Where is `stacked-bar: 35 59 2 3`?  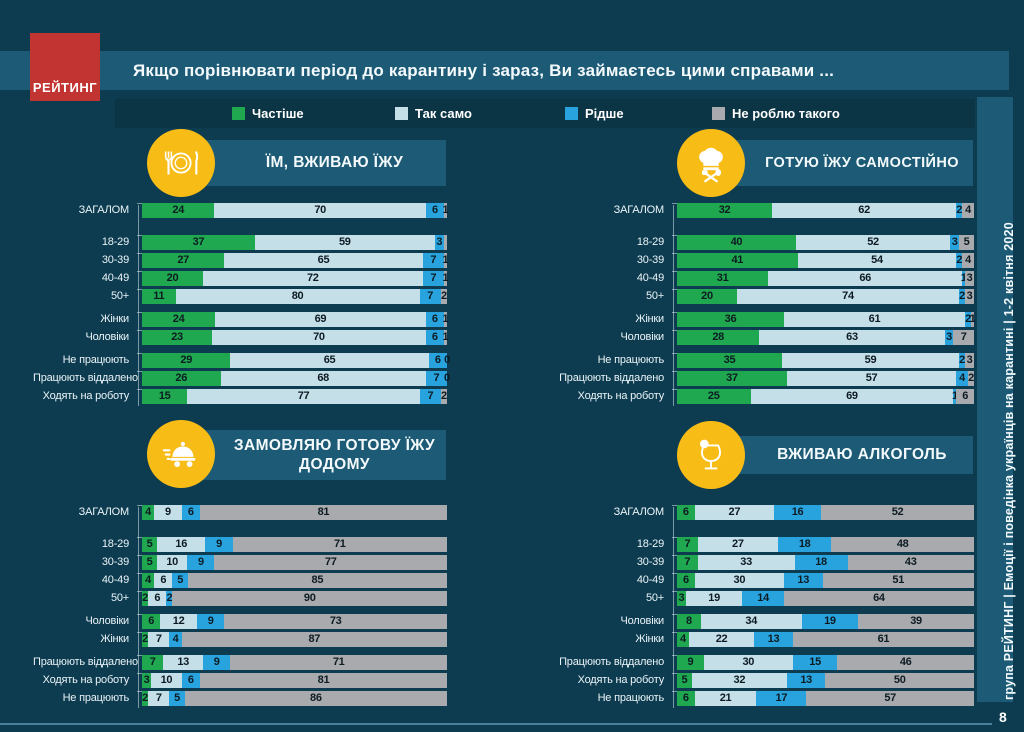 stacked-bar: 35 59 2 3 is located at coordinates (823, 360).